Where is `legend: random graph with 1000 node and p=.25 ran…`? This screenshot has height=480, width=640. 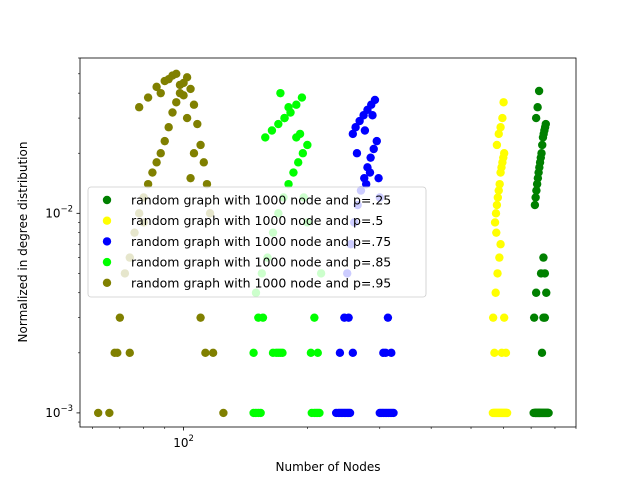 legend: random graph with 1000 node and p=.25 ran… is located at coordinates (257, 242).